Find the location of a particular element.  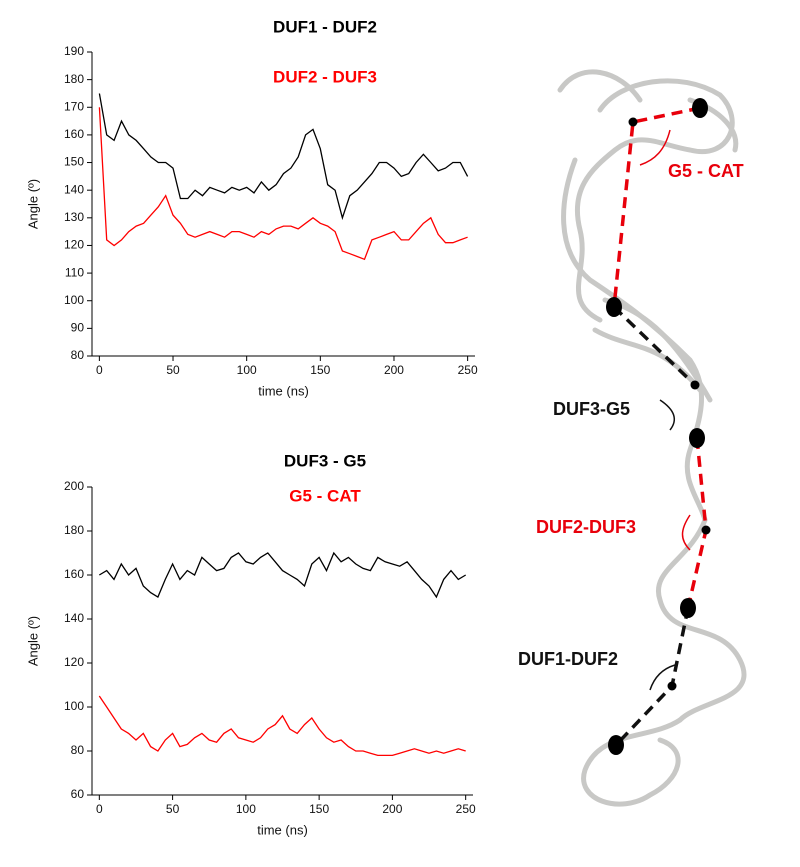

legend-label: DUF2 - DUF3 is located at coordinates (325, 76).